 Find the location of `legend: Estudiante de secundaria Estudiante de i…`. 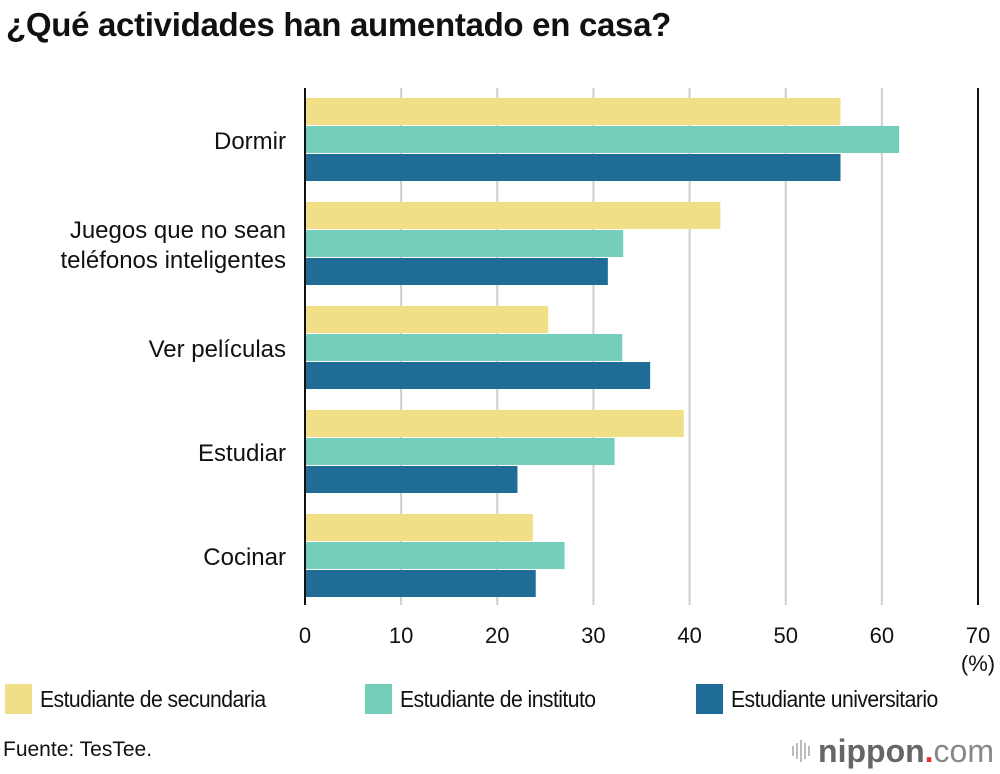

legend: Estudiante de secundaria Estudiante de i… is located at coordinates (500, 702).